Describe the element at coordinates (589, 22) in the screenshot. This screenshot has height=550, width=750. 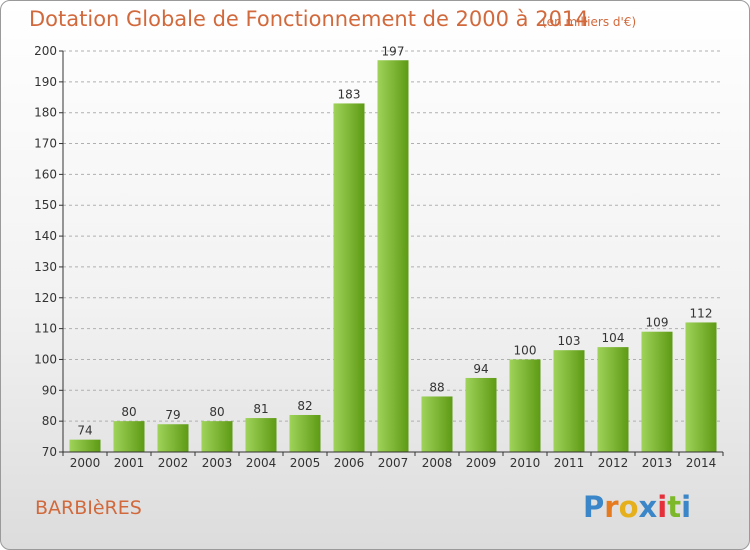
I see `chart-unit-label: (en milliers d'€)` at that location.